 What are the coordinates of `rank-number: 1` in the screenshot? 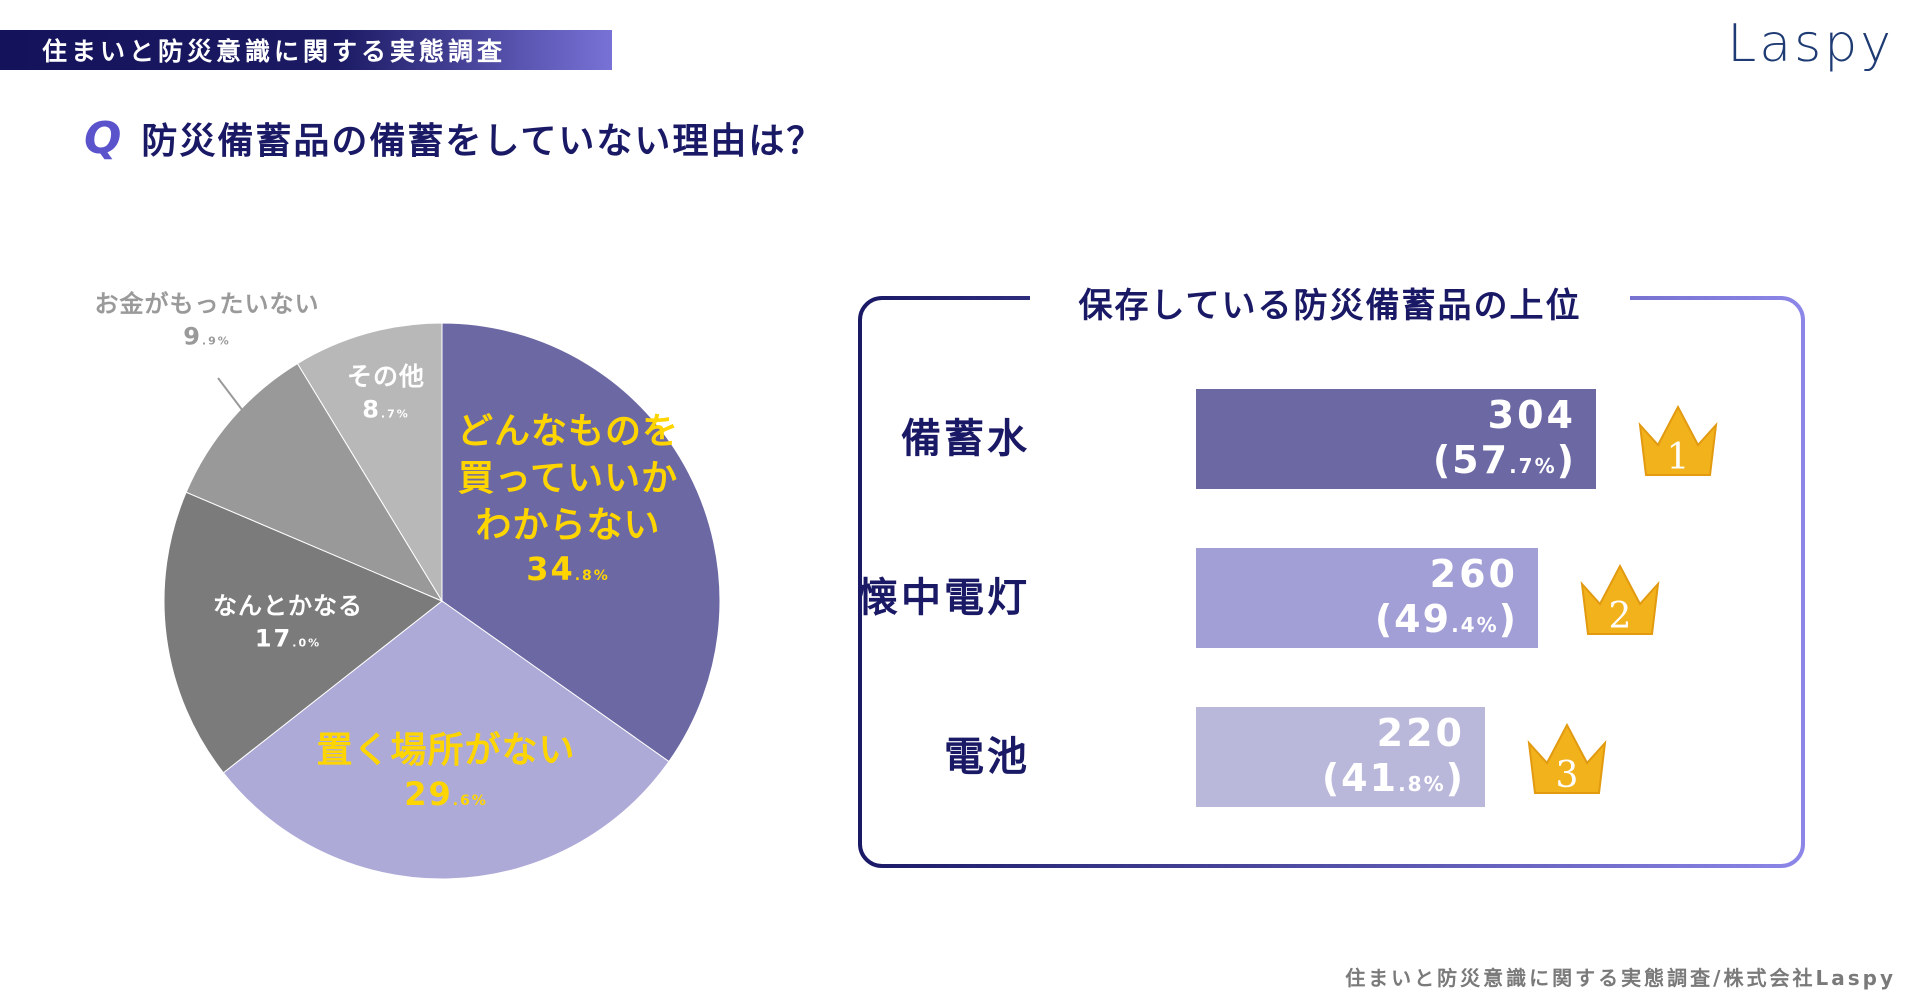 It's located at (1678, 457).